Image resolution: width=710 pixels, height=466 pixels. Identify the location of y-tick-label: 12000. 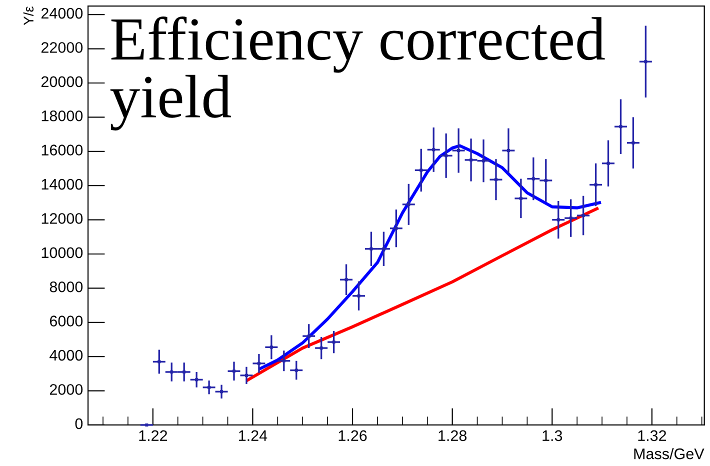
(62, 218).